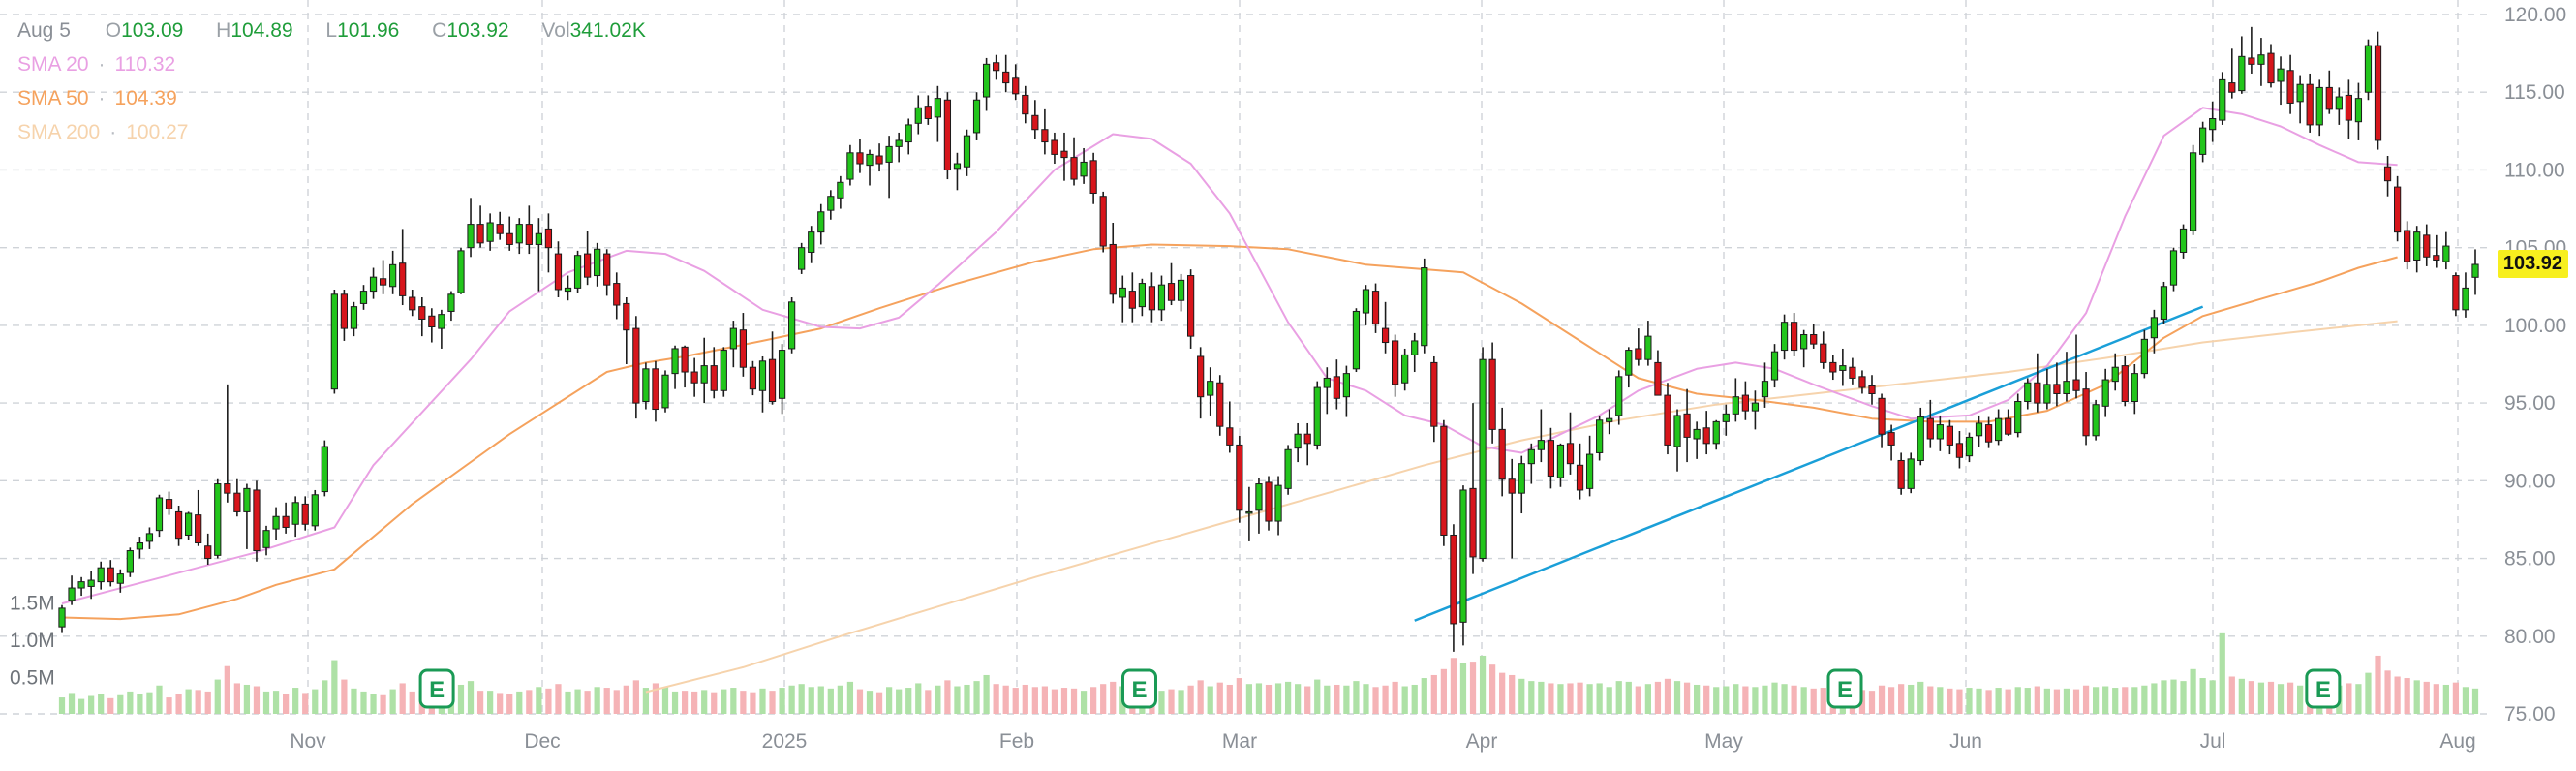 The width and height of the screenshot is (2576, 771). I want to click on y-tick-label: 110.00, so click(2534, 170).